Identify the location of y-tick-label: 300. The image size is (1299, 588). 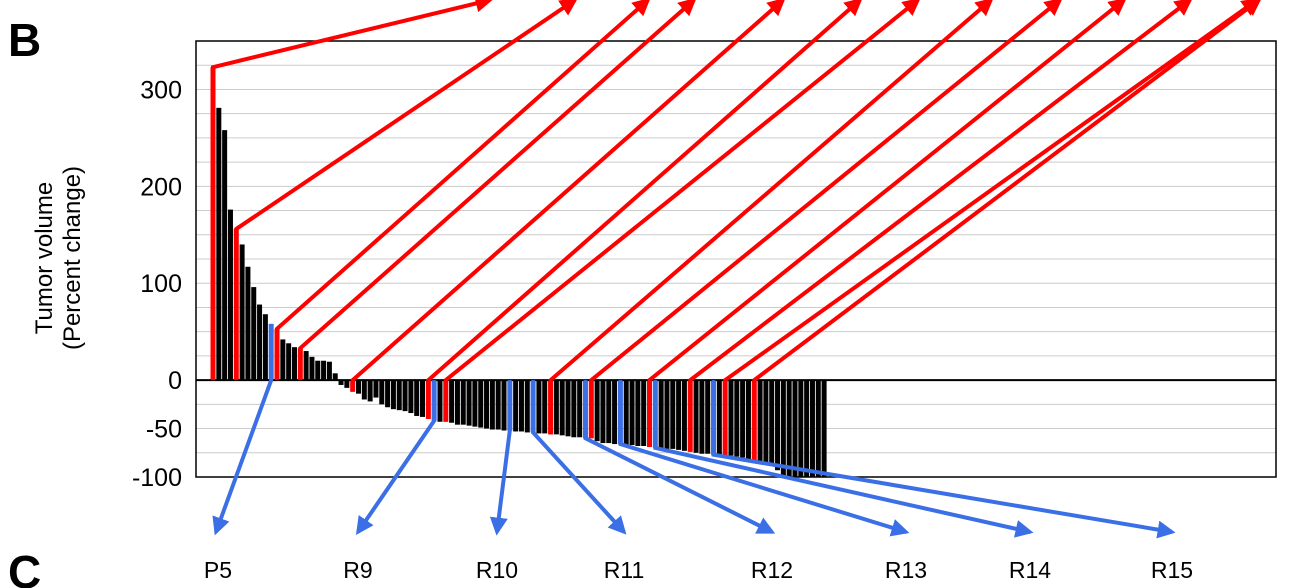
(161, 90).